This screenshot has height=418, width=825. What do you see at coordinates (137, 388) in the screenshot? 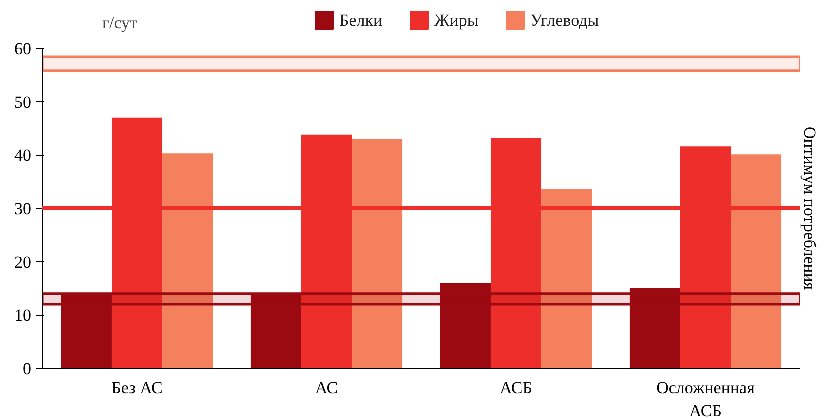
I see `x-tick-label: Без АС` at bounding box center [137, 388].